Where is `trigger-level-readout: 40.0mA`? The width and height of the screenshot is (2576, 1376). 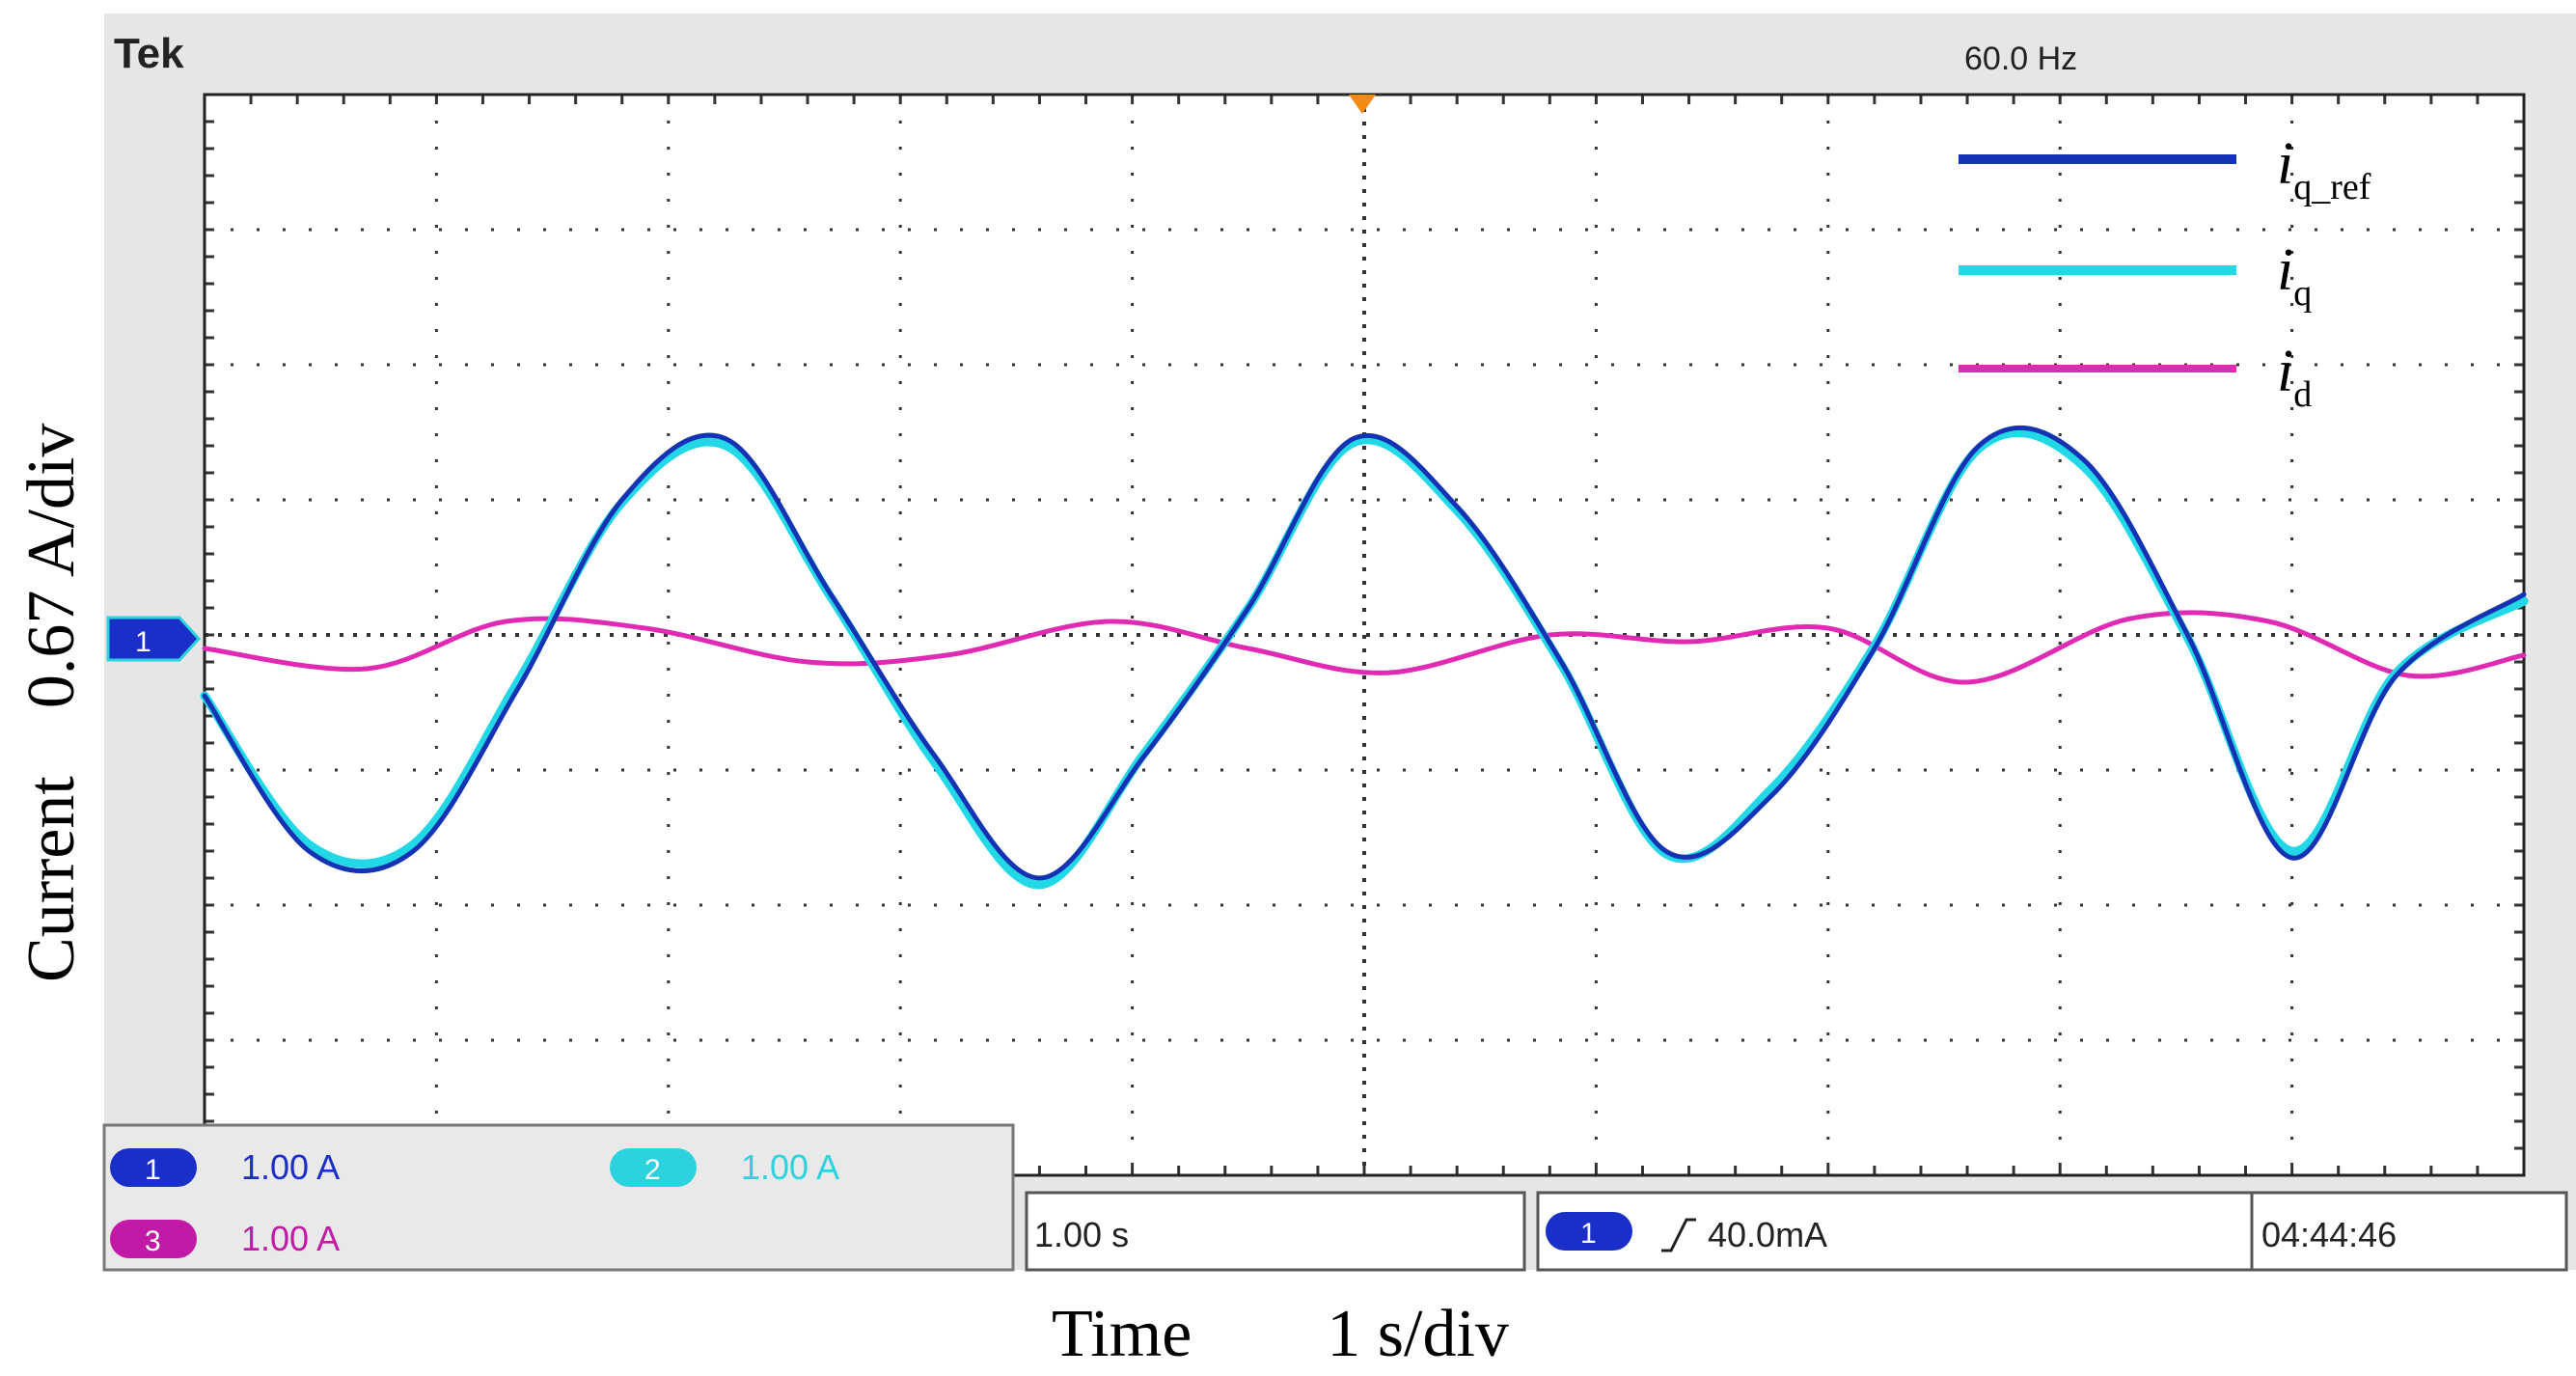 trigger-level-readout: 40.0mA is located at coordinates (1767, 1234).